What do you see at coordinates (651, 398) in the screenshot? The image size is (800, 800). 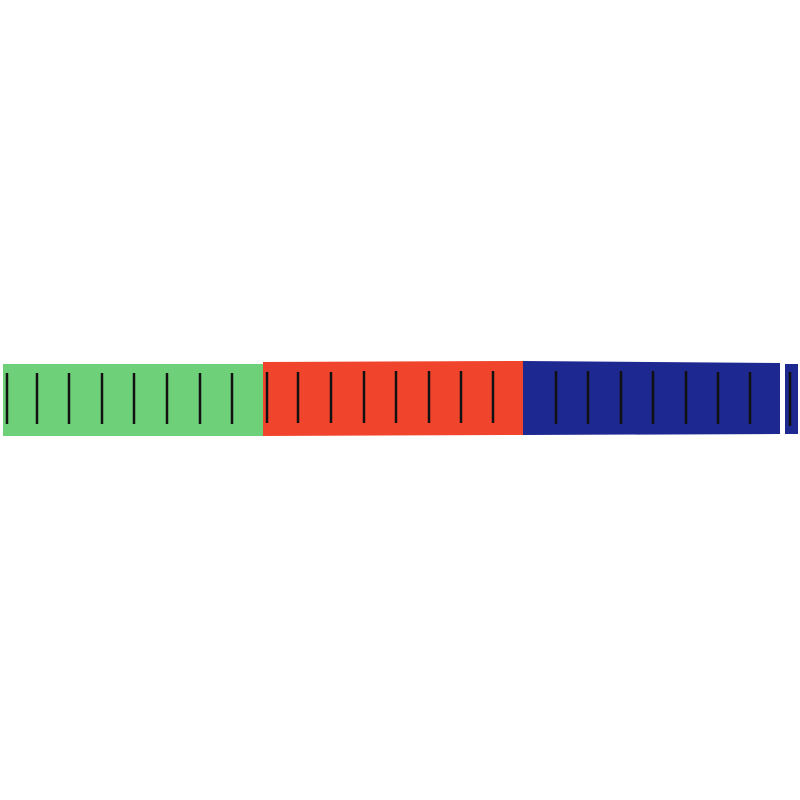 I see `blue-segment` at bounding box center [651, 398].